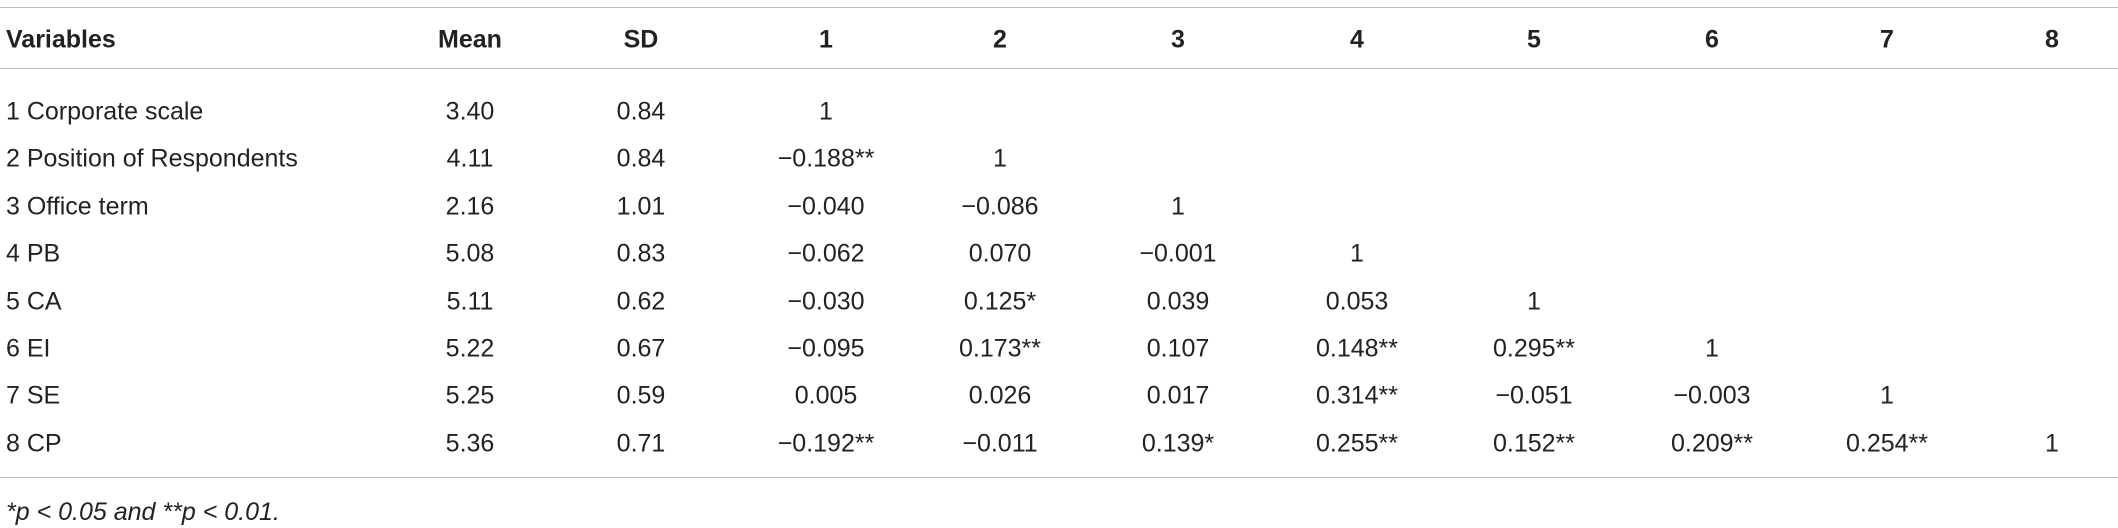  Describe the element at coordinates (470, 111) in the screenshot. I see `table-cell: 3.40` at that location.